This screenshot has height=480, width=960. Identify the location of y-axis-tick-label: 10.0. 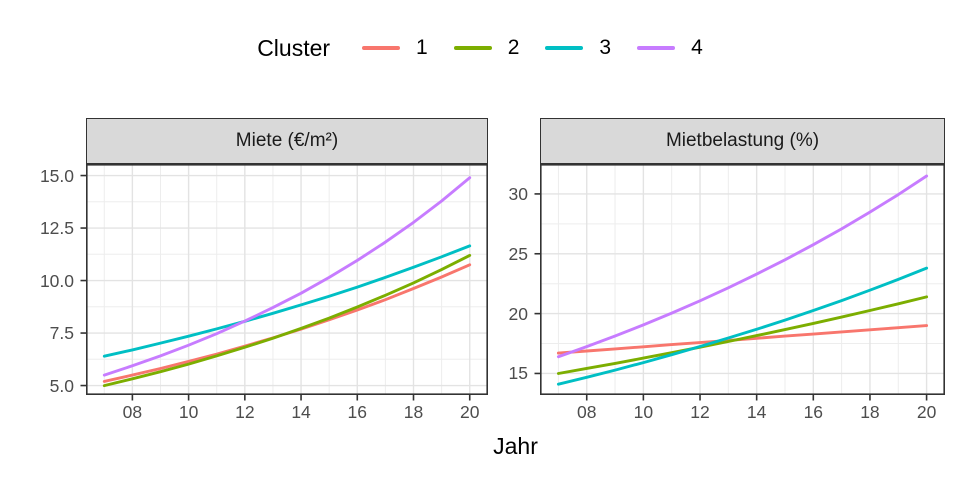
(56, 280).